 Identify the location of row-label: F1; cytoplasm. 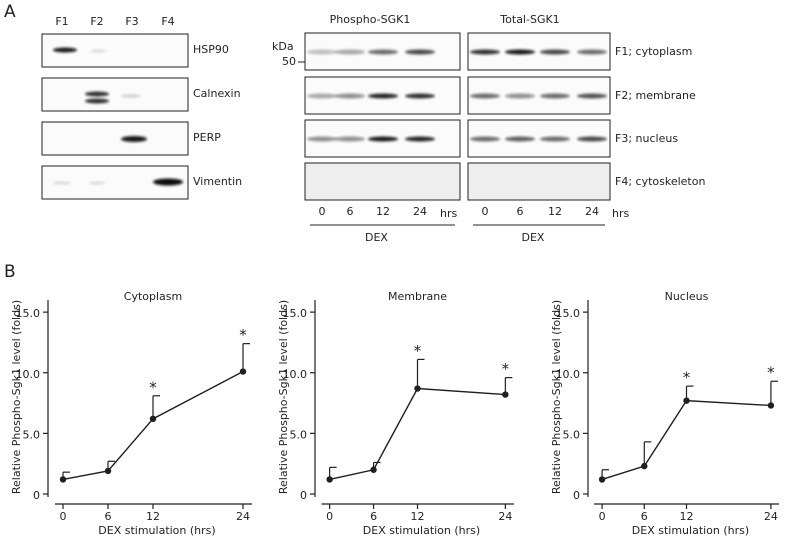
(653, 51).